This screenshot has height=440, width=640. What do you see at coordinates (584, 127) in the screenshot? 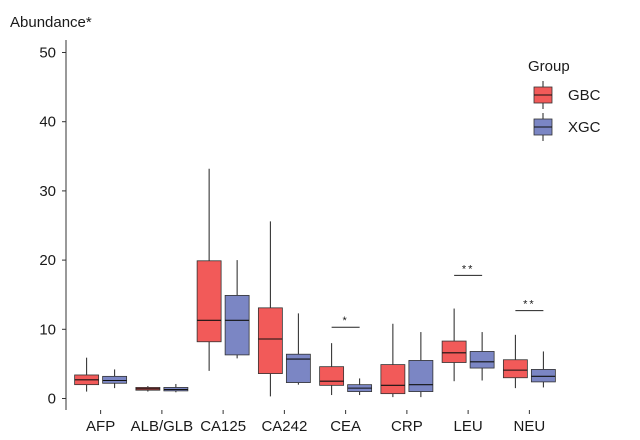
I see `legend-label: XGC` at bounding box center [584, 127].